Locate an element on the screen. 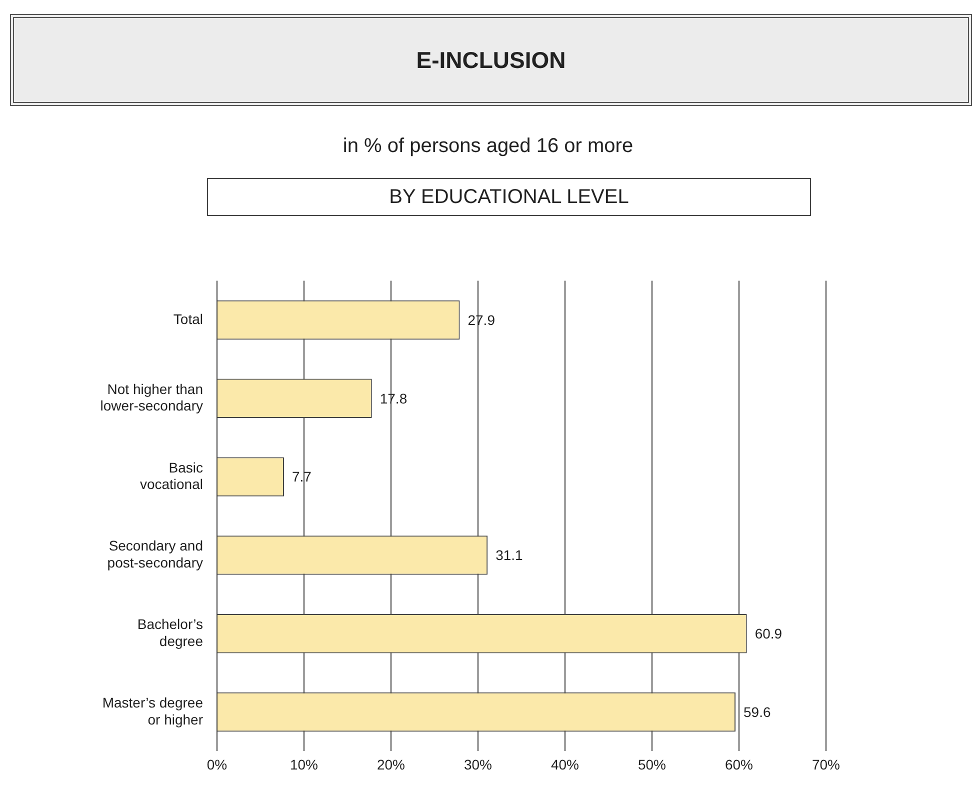 The height and width of the screenshot is (792, 976). x-tick-label: 70% is located at coordinates (826, 764).